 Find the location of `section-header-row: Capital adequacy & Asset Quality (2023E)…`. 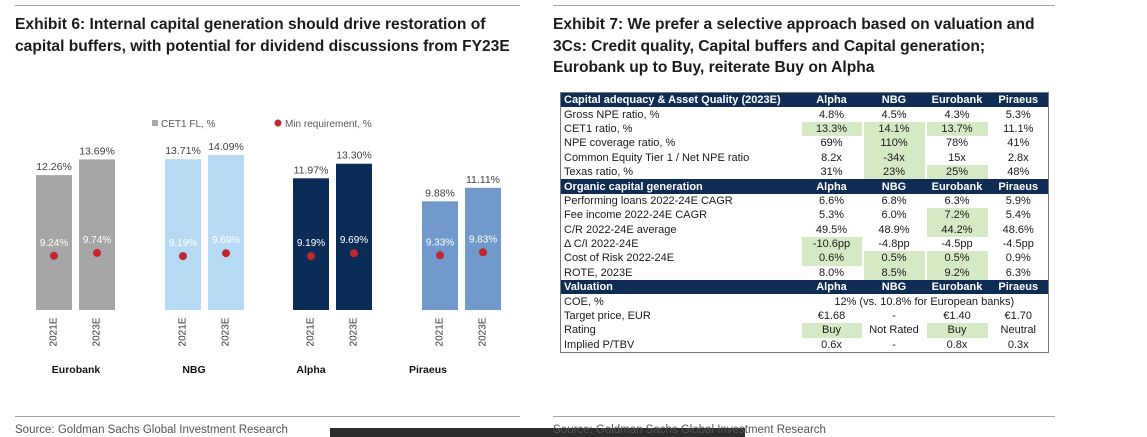

section-header-row: Capital adequacy & Asset Quality (2023E)… is located at coordinates (804, 100).